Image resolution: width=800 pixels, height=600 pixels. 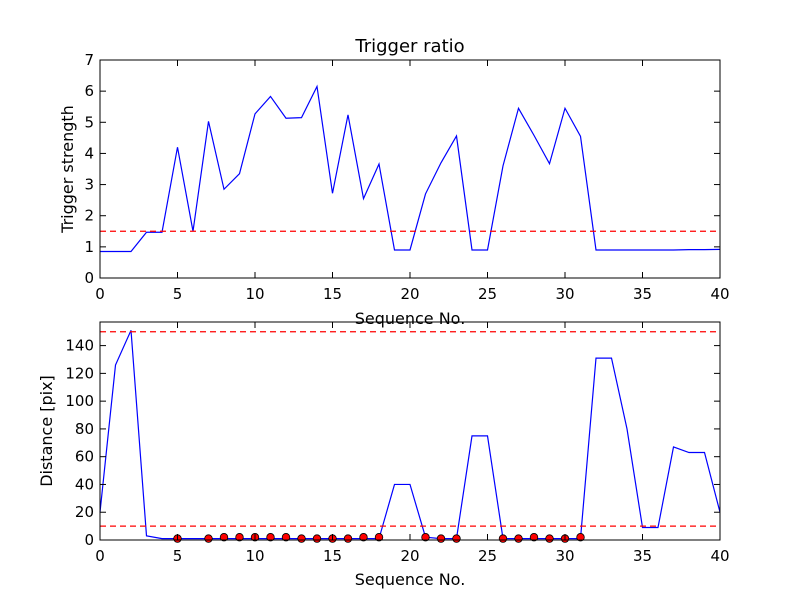 What do you see at coordinates (89, 216) in the screenshot?
I see `y-tick-label: 2` at bounding box center [89, 216].